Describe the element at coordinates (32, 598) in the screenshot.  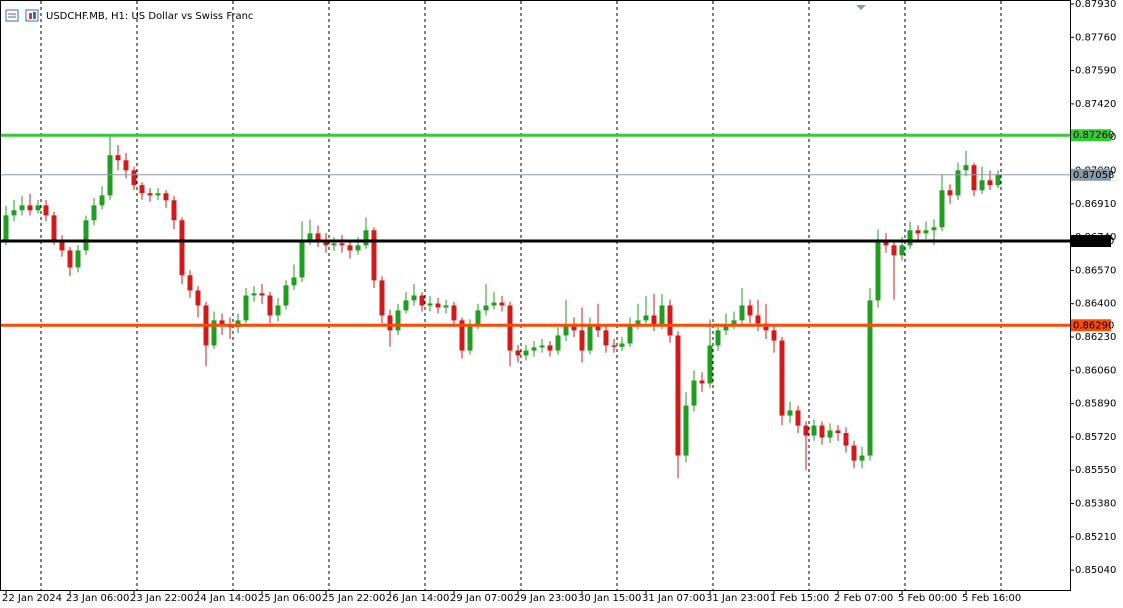
I see `x-tick-label: 22 Jan 2024` at that location.